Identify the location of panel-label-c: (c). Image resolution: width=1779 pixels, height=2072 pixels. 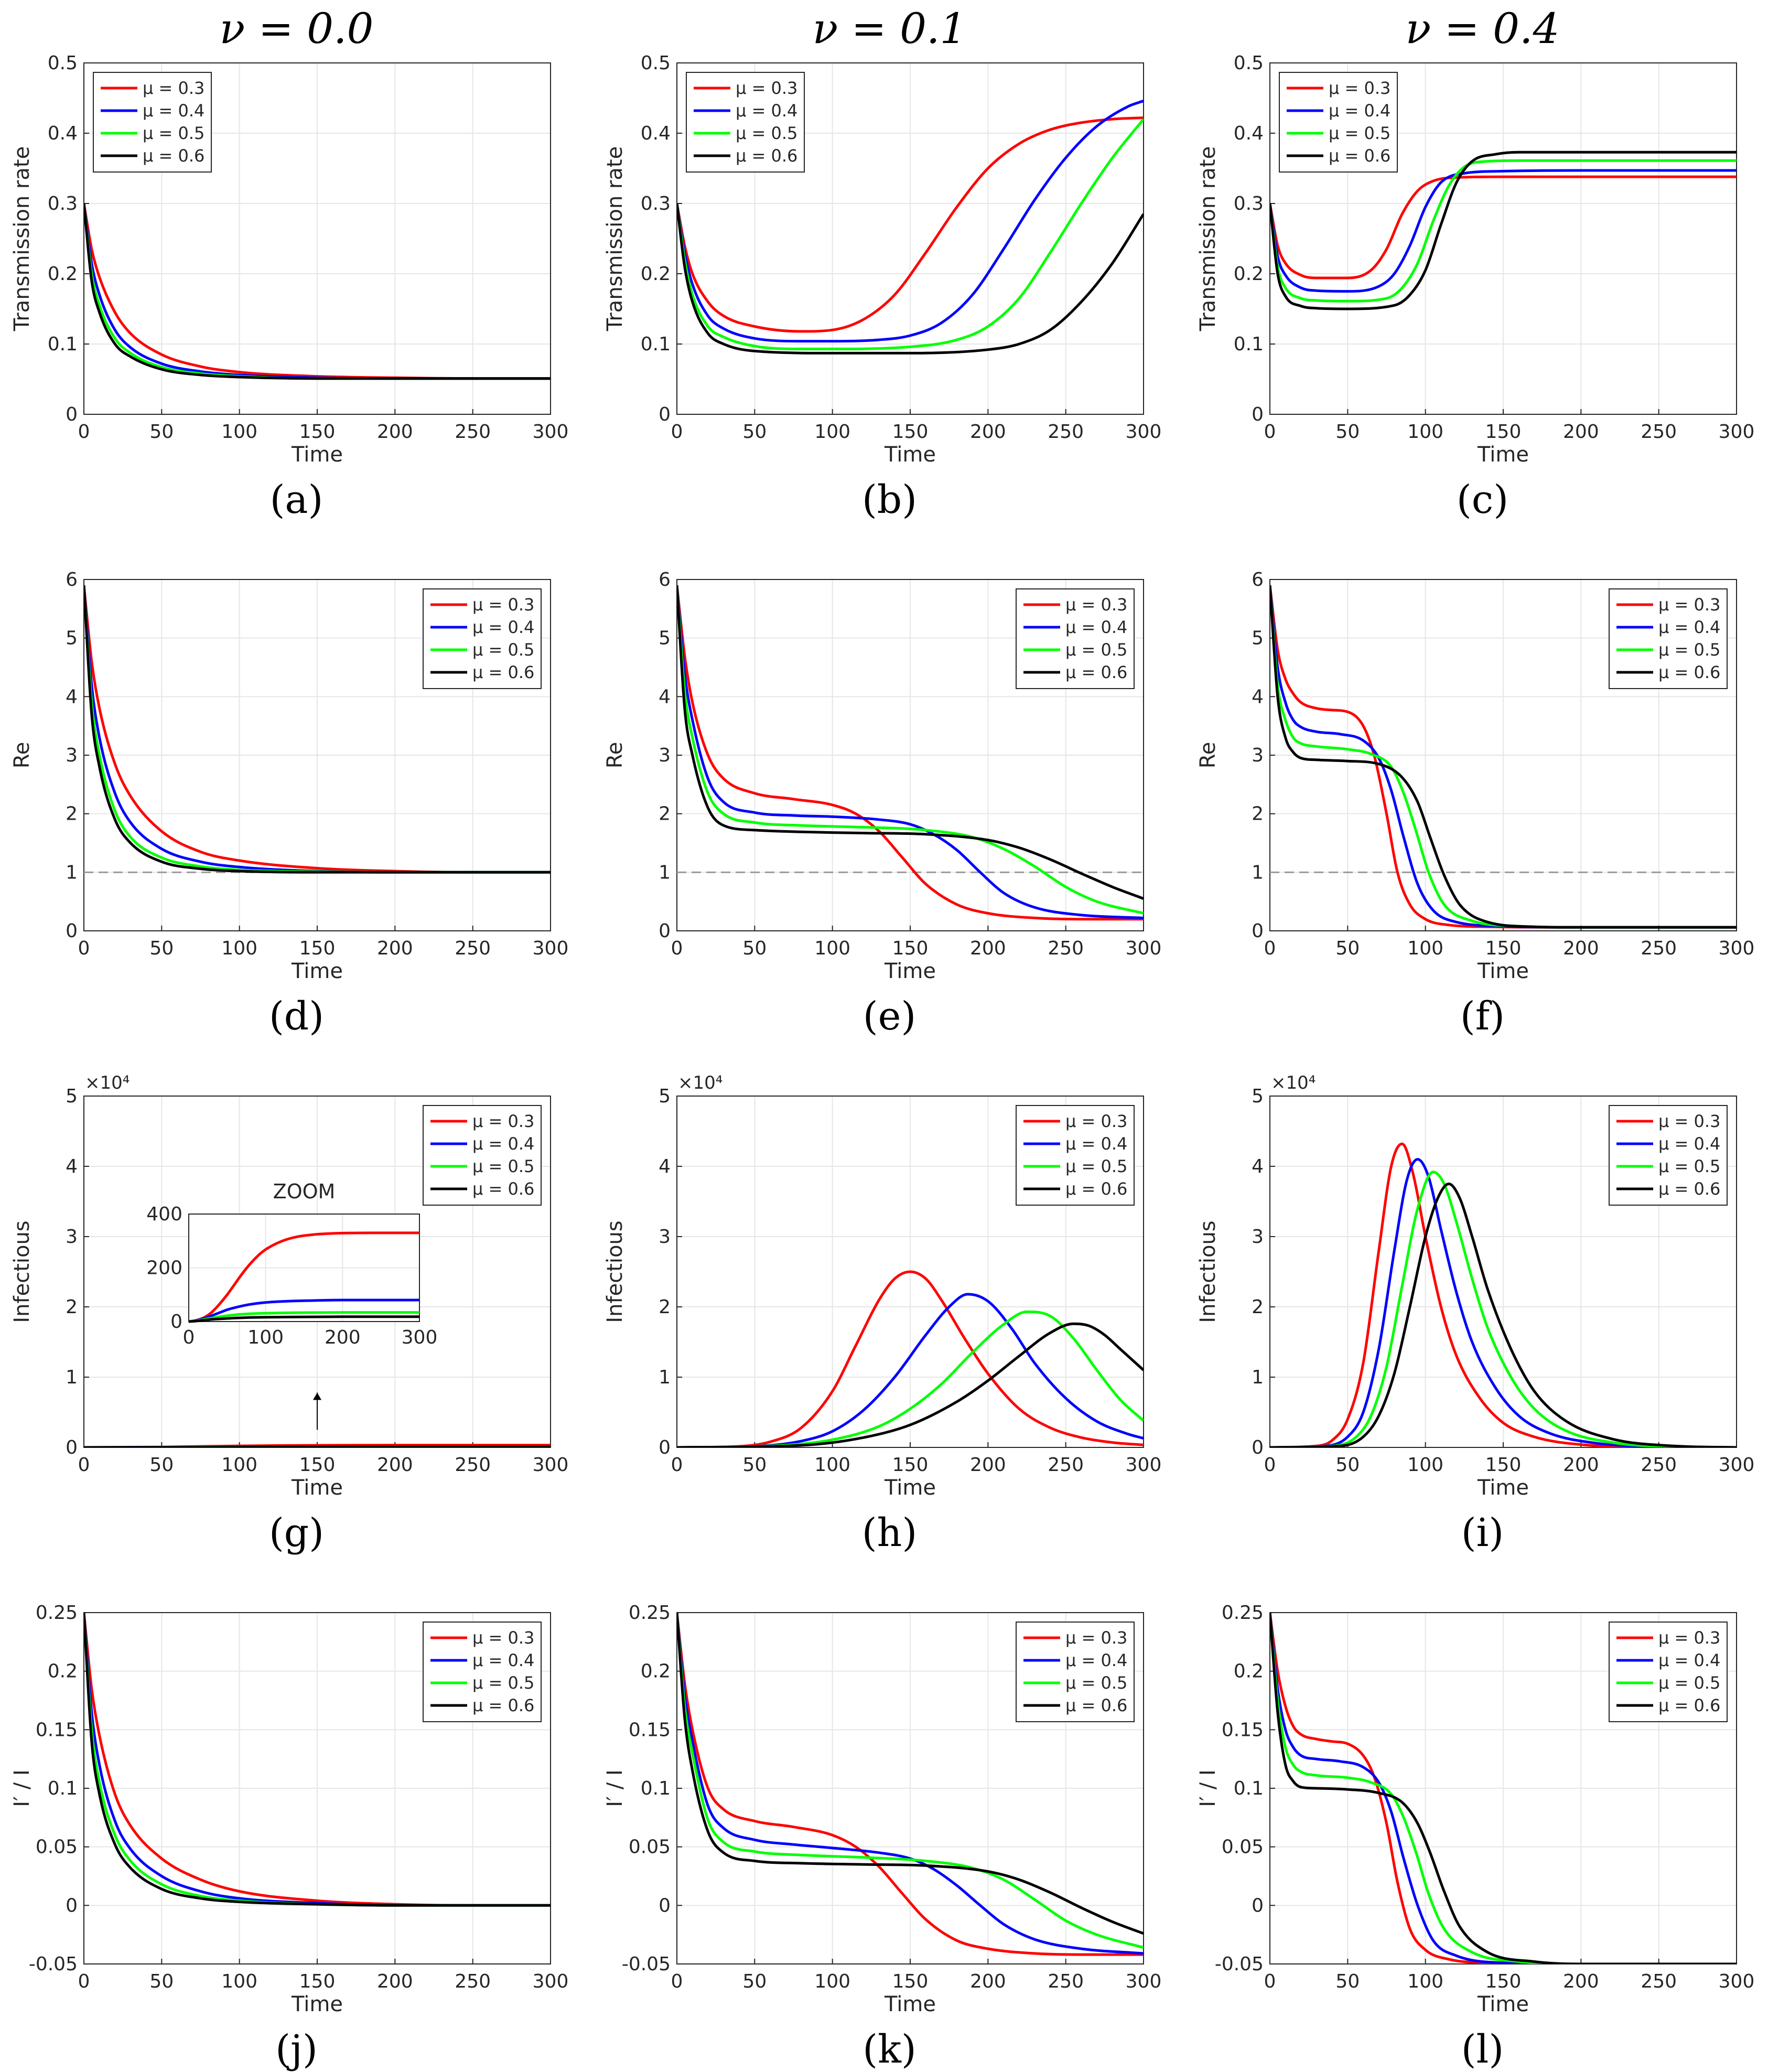
(1483, 499).